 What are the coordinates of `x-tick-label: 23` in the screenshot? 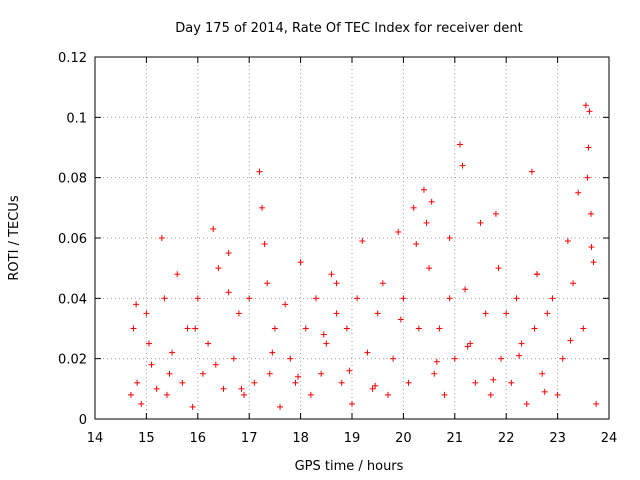 It's located at (557, 438).